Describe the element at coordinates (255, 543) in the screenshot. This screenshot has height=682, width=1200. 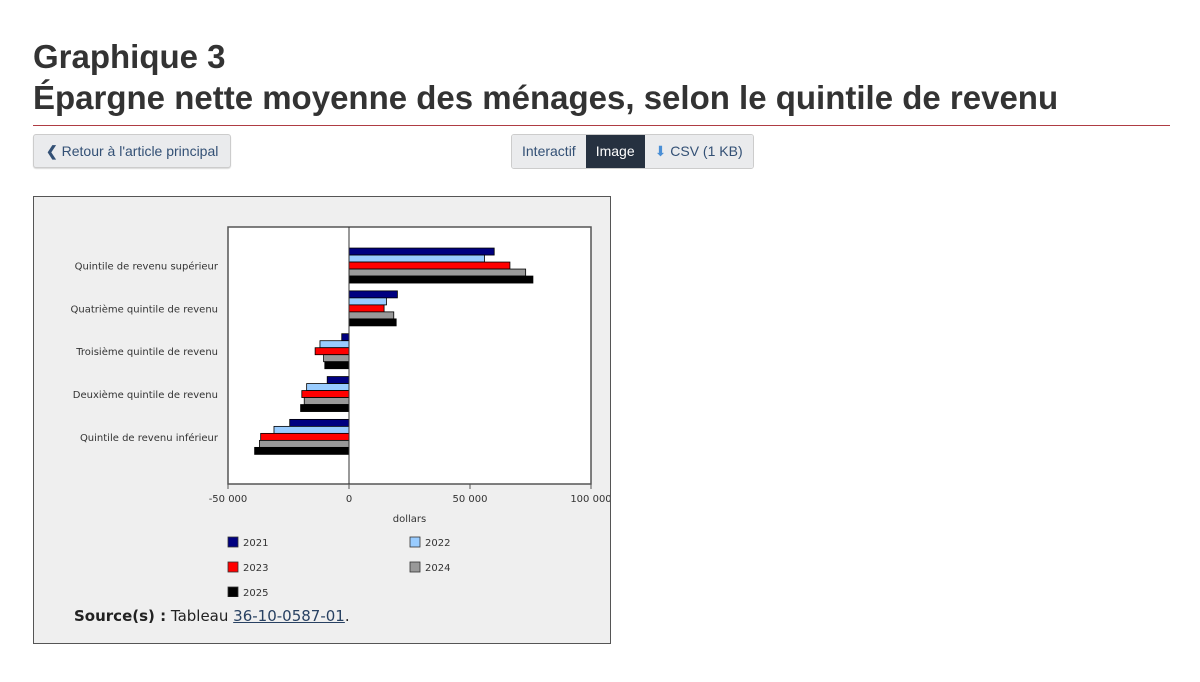
I see `legend-label-2021: 2021` at that location.